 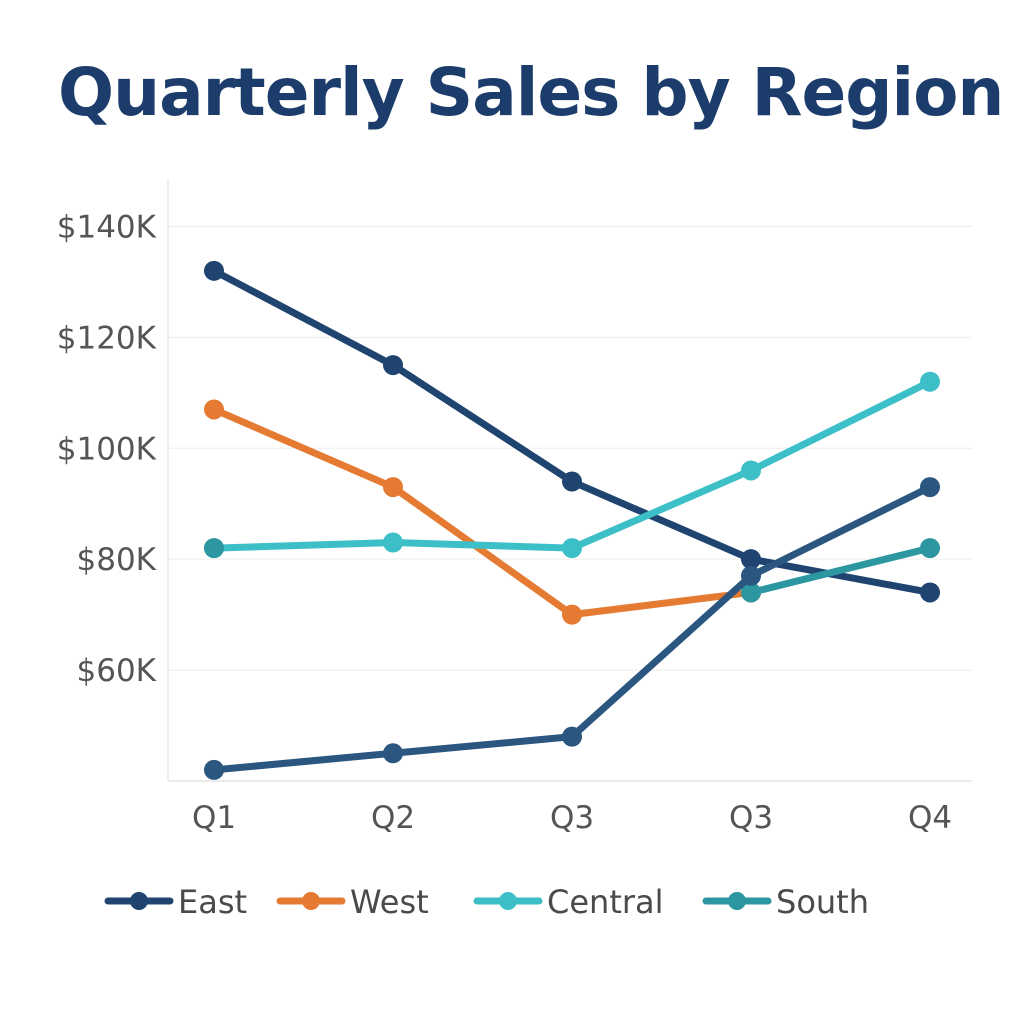 I want to click on chart-title: Quarterly Sales by Region, so click(x=531, y=92).